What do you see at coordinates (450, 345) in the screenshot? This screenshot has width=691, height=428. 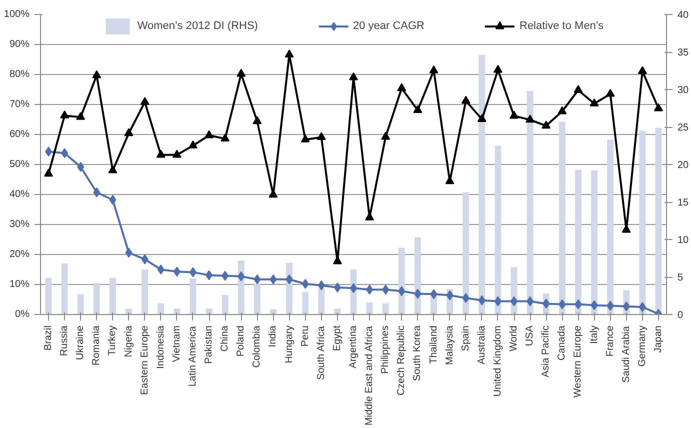 I see `x-tick-label: Malaysia` at bounding box center [450, 345].